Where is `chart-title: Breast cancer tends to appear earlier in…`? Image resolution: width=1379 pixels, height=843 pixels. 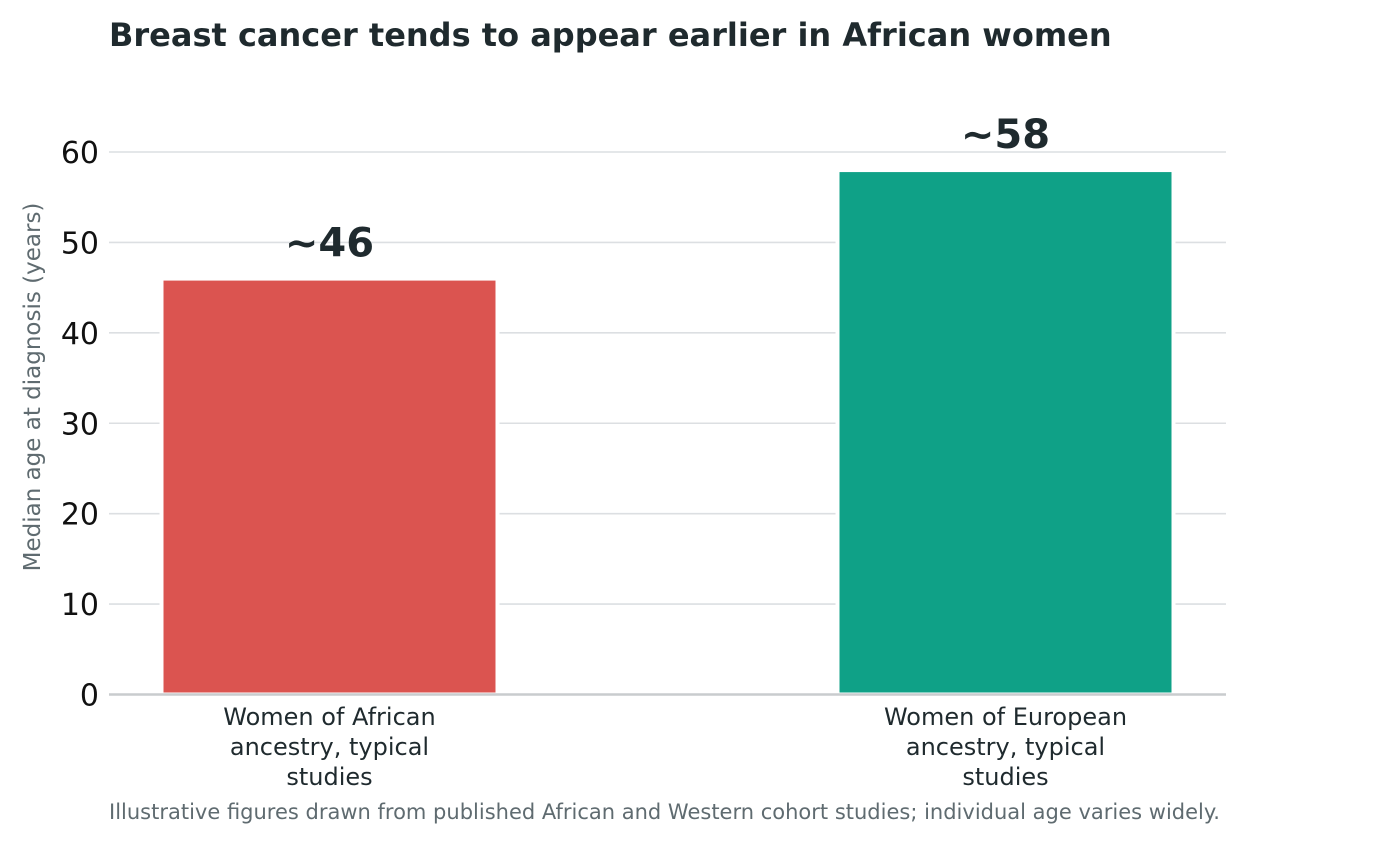 chart-title: Breast cancer tends to appear earlier in… is located at coordinates (610, 35).